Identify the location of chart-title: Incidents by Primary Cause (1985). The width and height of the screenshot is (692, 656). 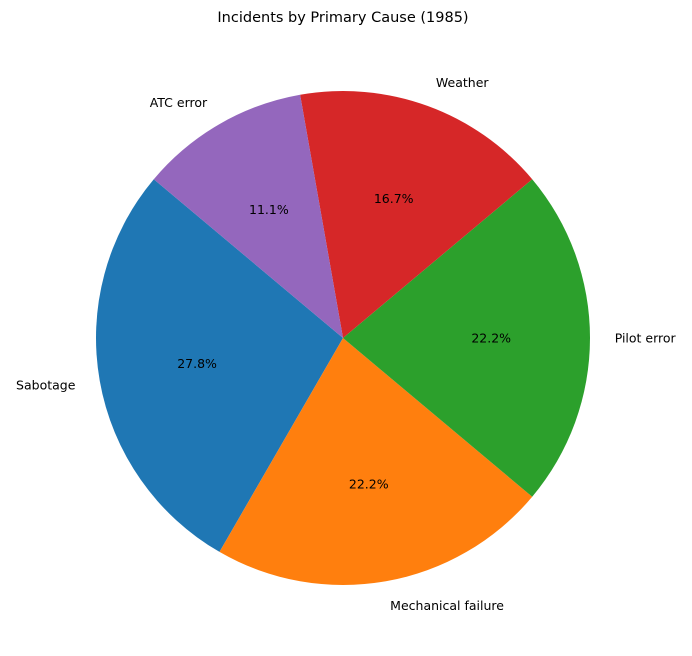
(342, 18).